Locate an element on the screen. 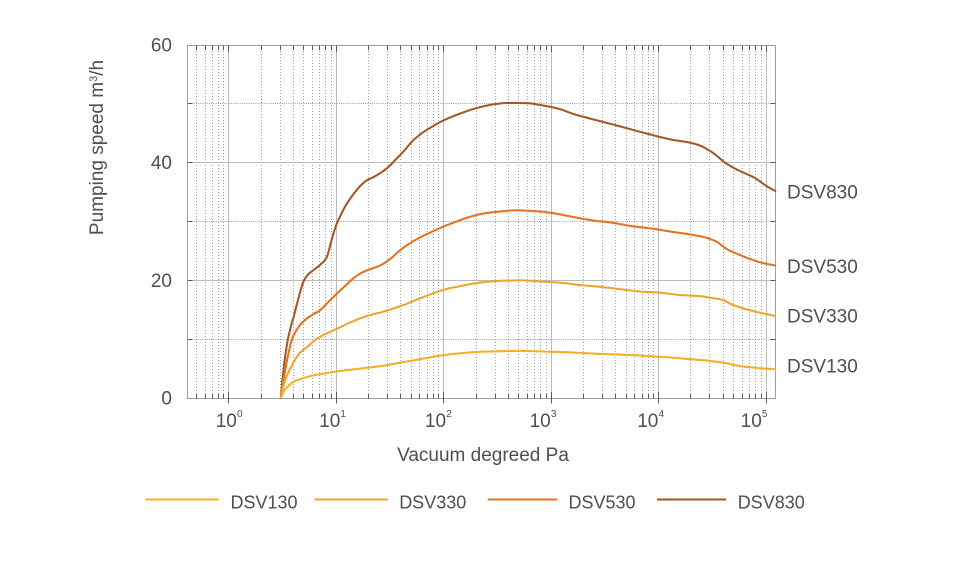  svg-text: 20 is located at coordinates (161, 281).